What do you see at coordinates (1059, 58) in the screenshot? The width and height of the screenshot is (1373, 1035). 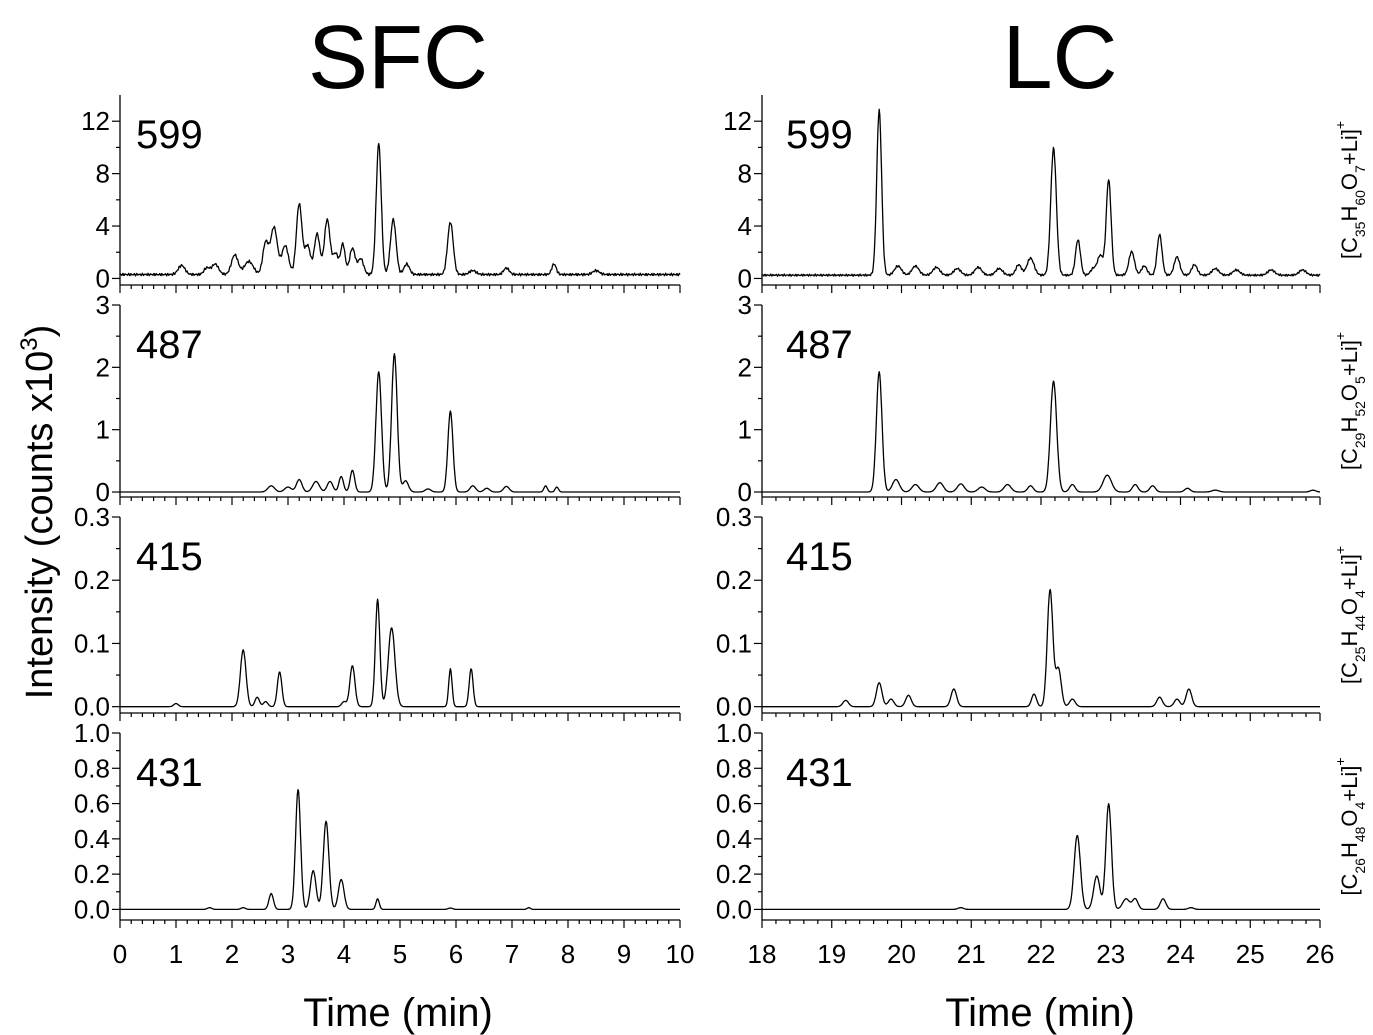 I see `column-title-lc: LC` at bounding box center [1059, 58].